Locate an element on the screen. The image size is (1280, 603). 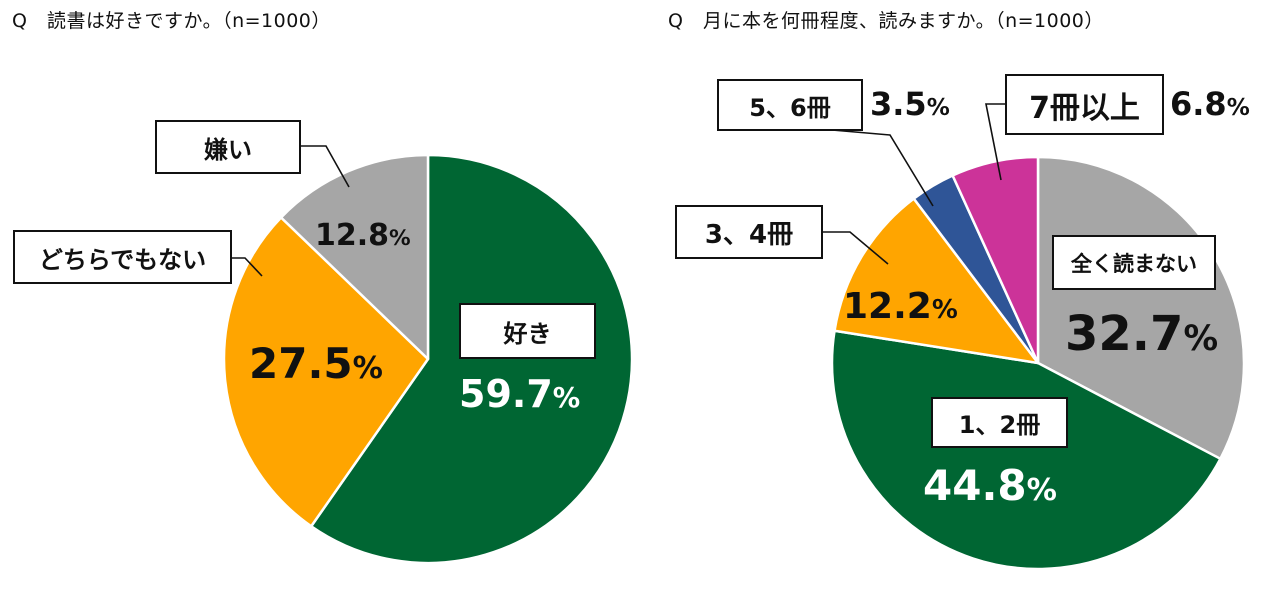
left-chart-title: Q 読書は好きですか。（n=1000） is located at coordinates (171, 21).